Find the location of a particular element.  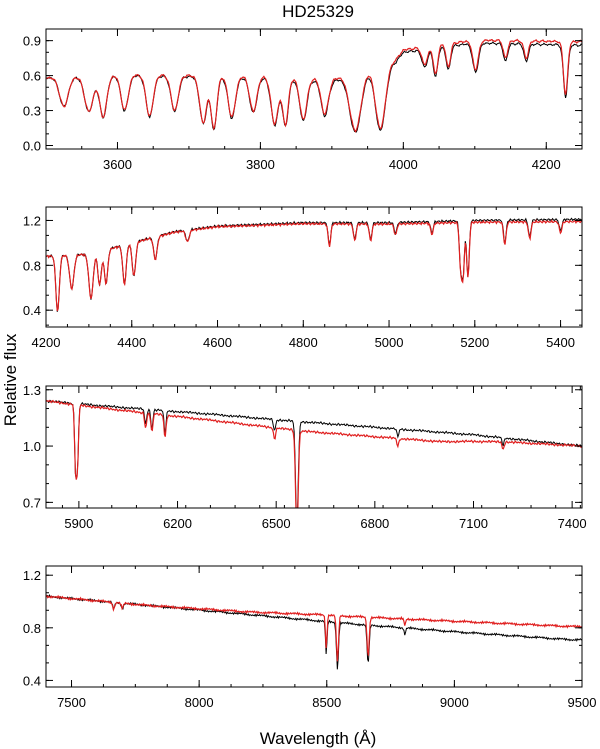

x-tick-label: 9000 is located at coordinates (454, 702).